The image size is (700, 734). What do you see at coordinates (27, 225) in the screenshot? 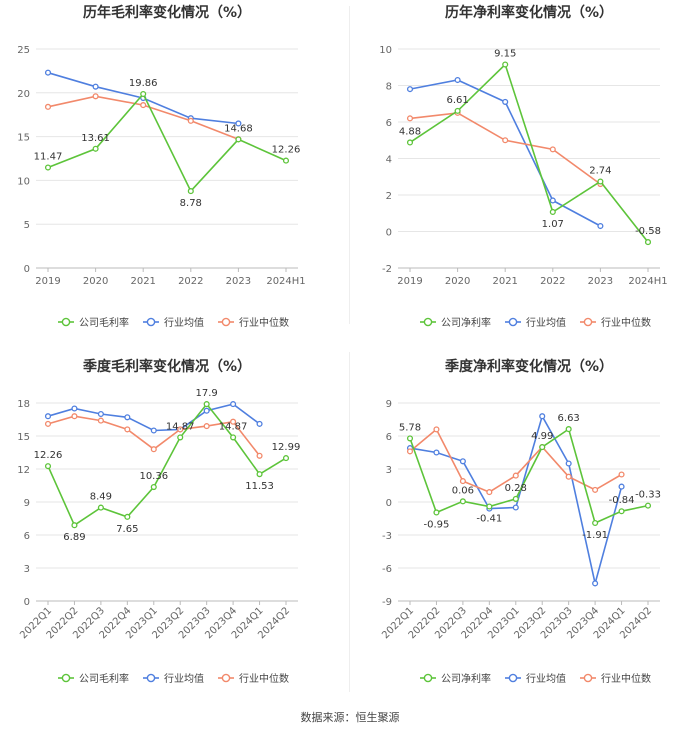
I see `y-tick-label: 5` at bounding box center [27, 225].